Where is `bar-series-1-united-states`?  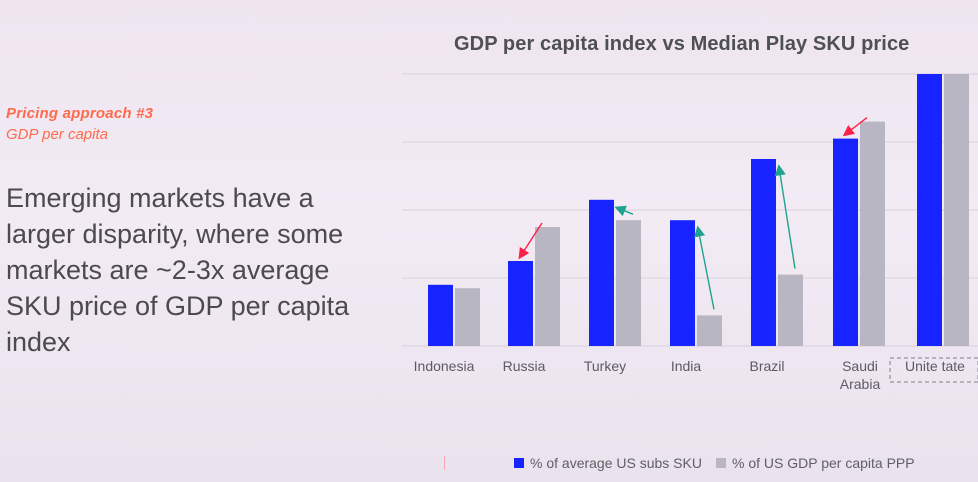
bar-series-1-united-states is located at coordinates (929, 210).